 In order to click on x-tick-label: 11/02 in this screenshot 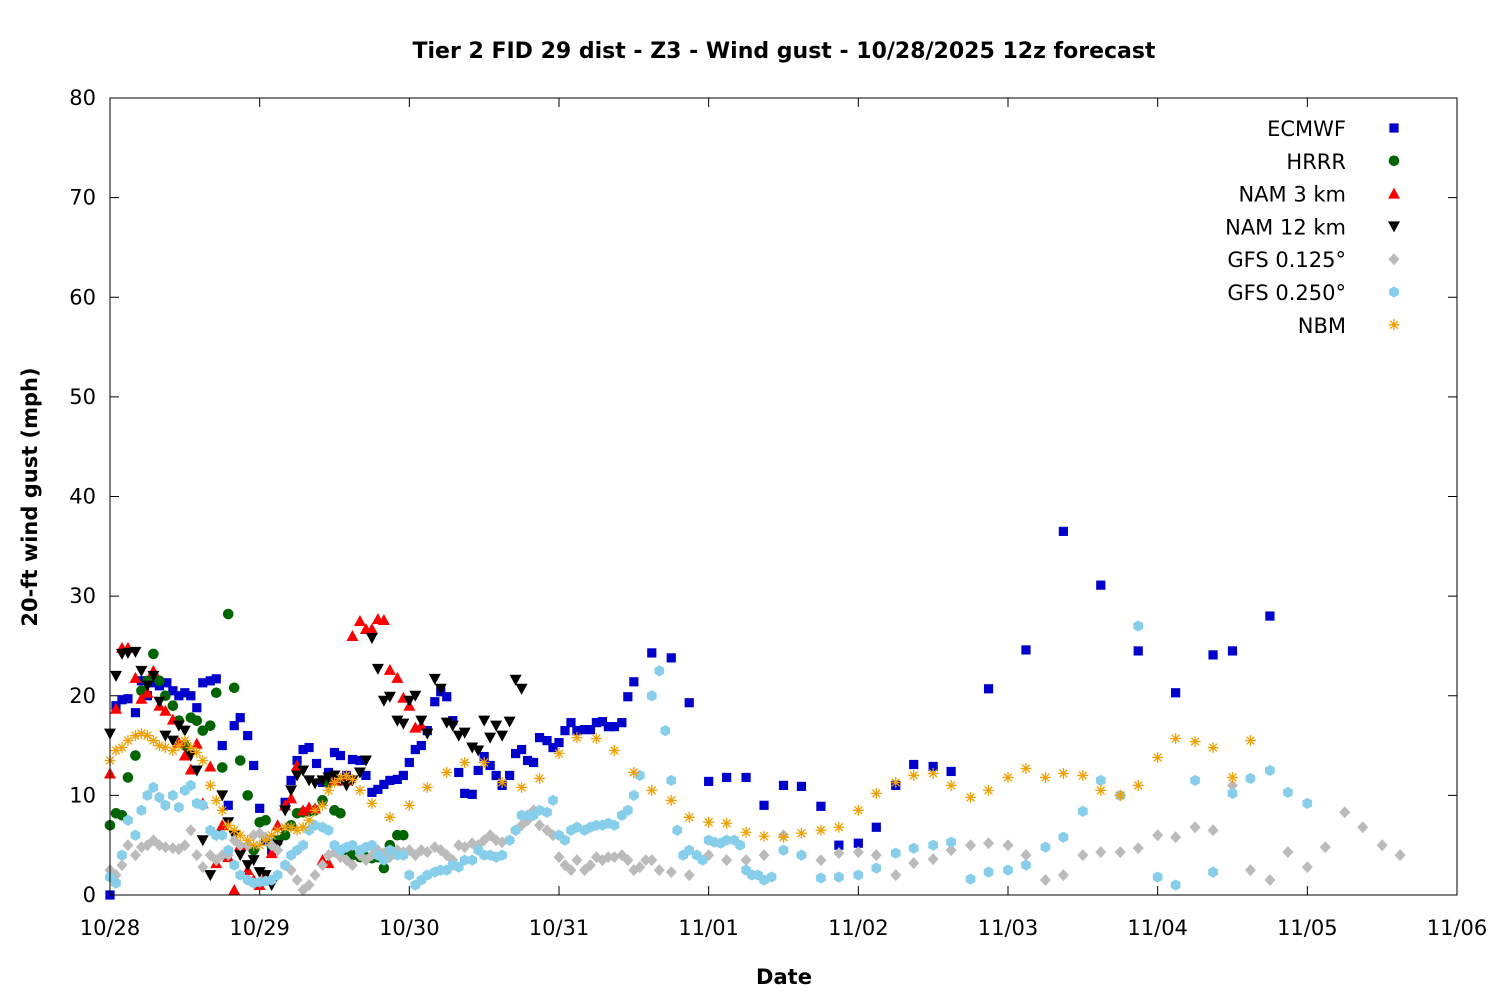, I will do `click(858, 928)`.